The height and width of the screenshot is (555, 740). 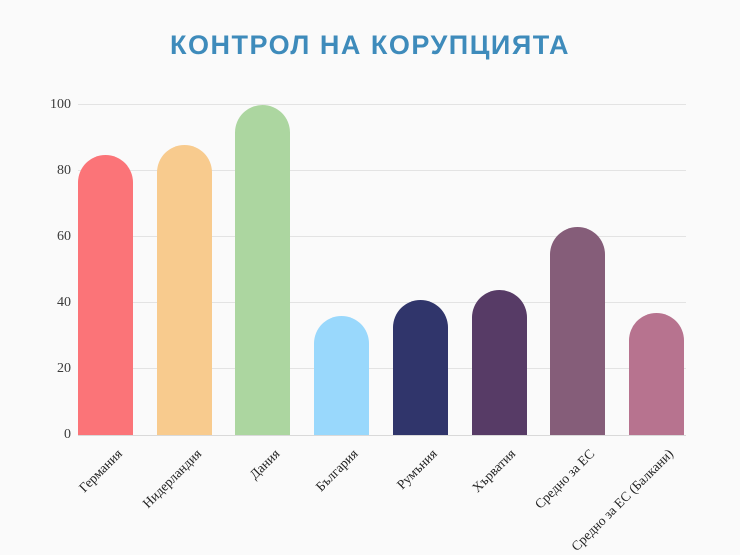 What do you see at coordinates (370, 45) in the screenshot?
I see `chart-title: КОНТРОЛ НА КОРУПЦИЯТА` at bounding box center [370, 45].